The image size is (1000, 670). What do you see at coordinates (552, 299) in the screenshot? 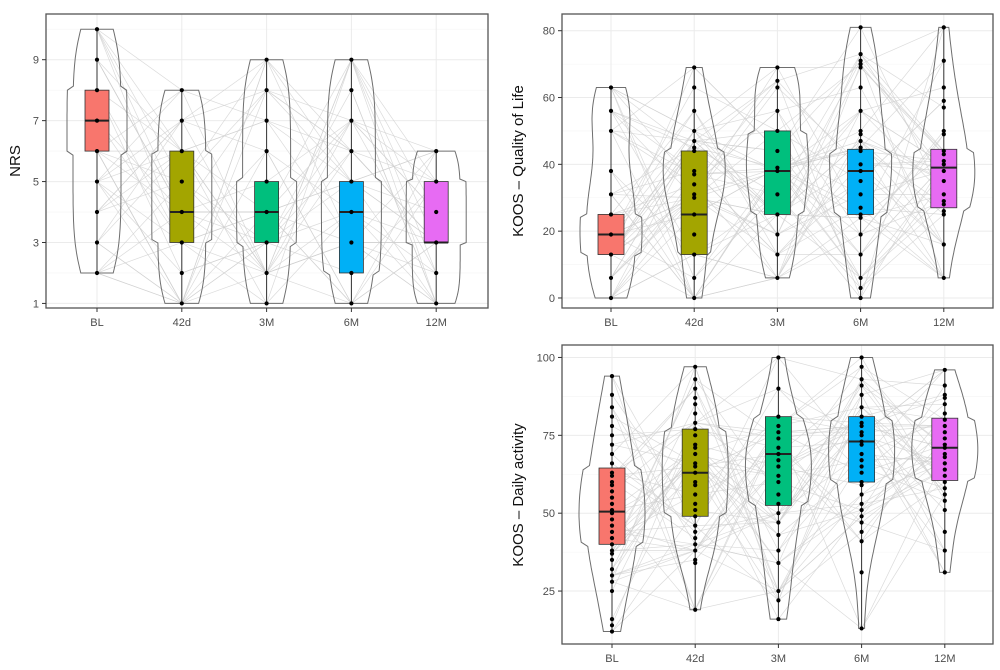
I see `y-tick-label: 0` at bounding box center [552, 299].